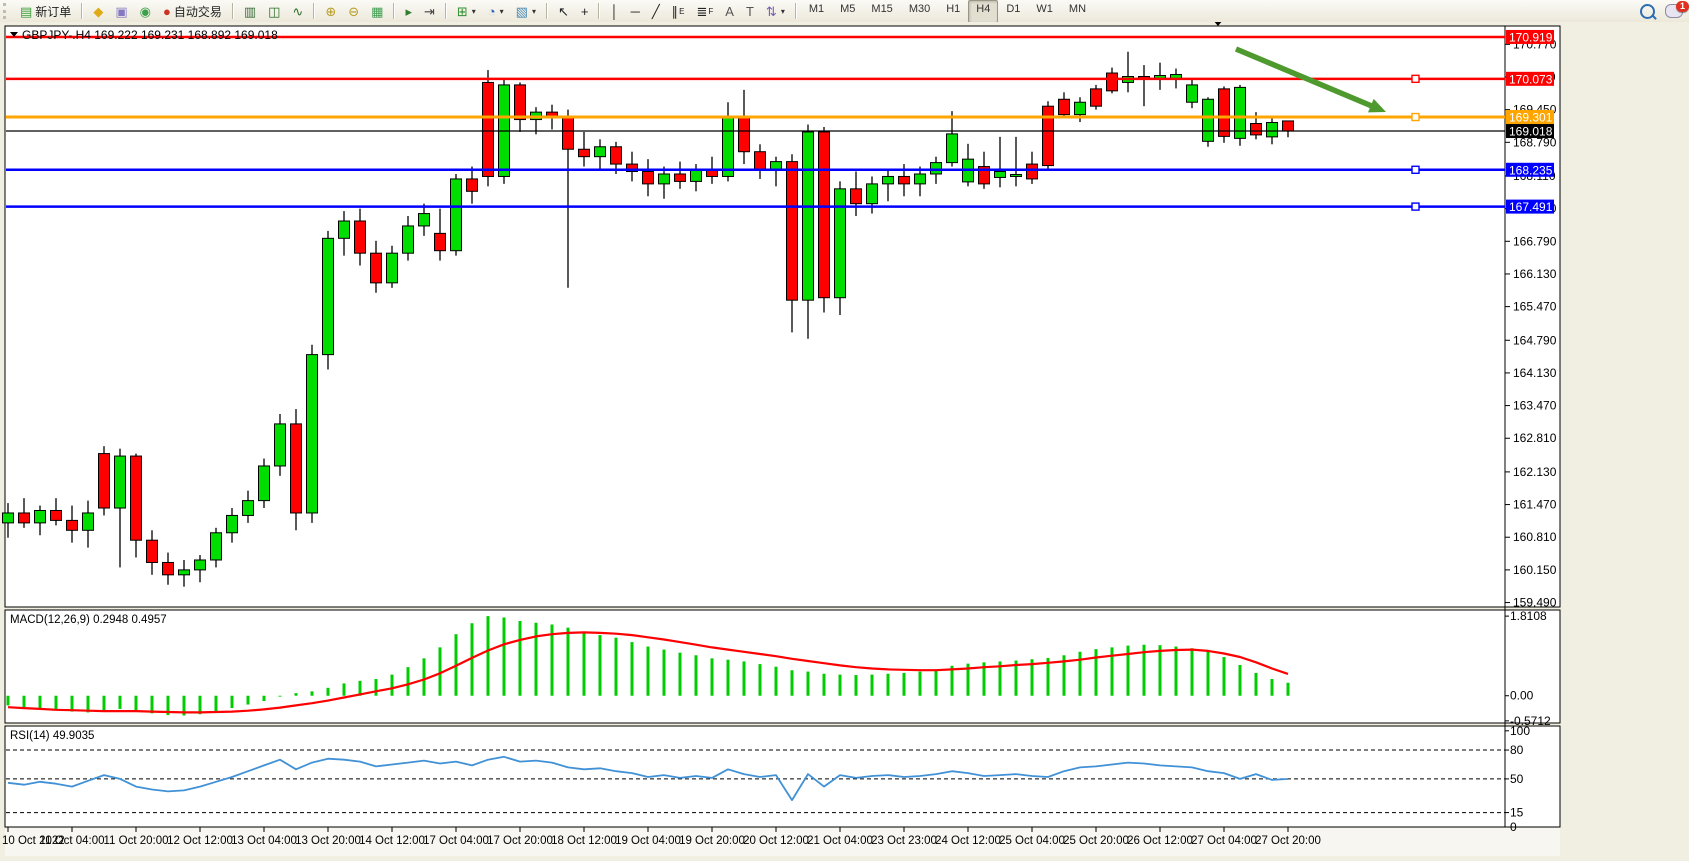 The image size is (1689, 861). What do you see at coordinates (1377, 105) in the screenshot?
I see `trend-arrow-head` at bounding box center [1377, 105].